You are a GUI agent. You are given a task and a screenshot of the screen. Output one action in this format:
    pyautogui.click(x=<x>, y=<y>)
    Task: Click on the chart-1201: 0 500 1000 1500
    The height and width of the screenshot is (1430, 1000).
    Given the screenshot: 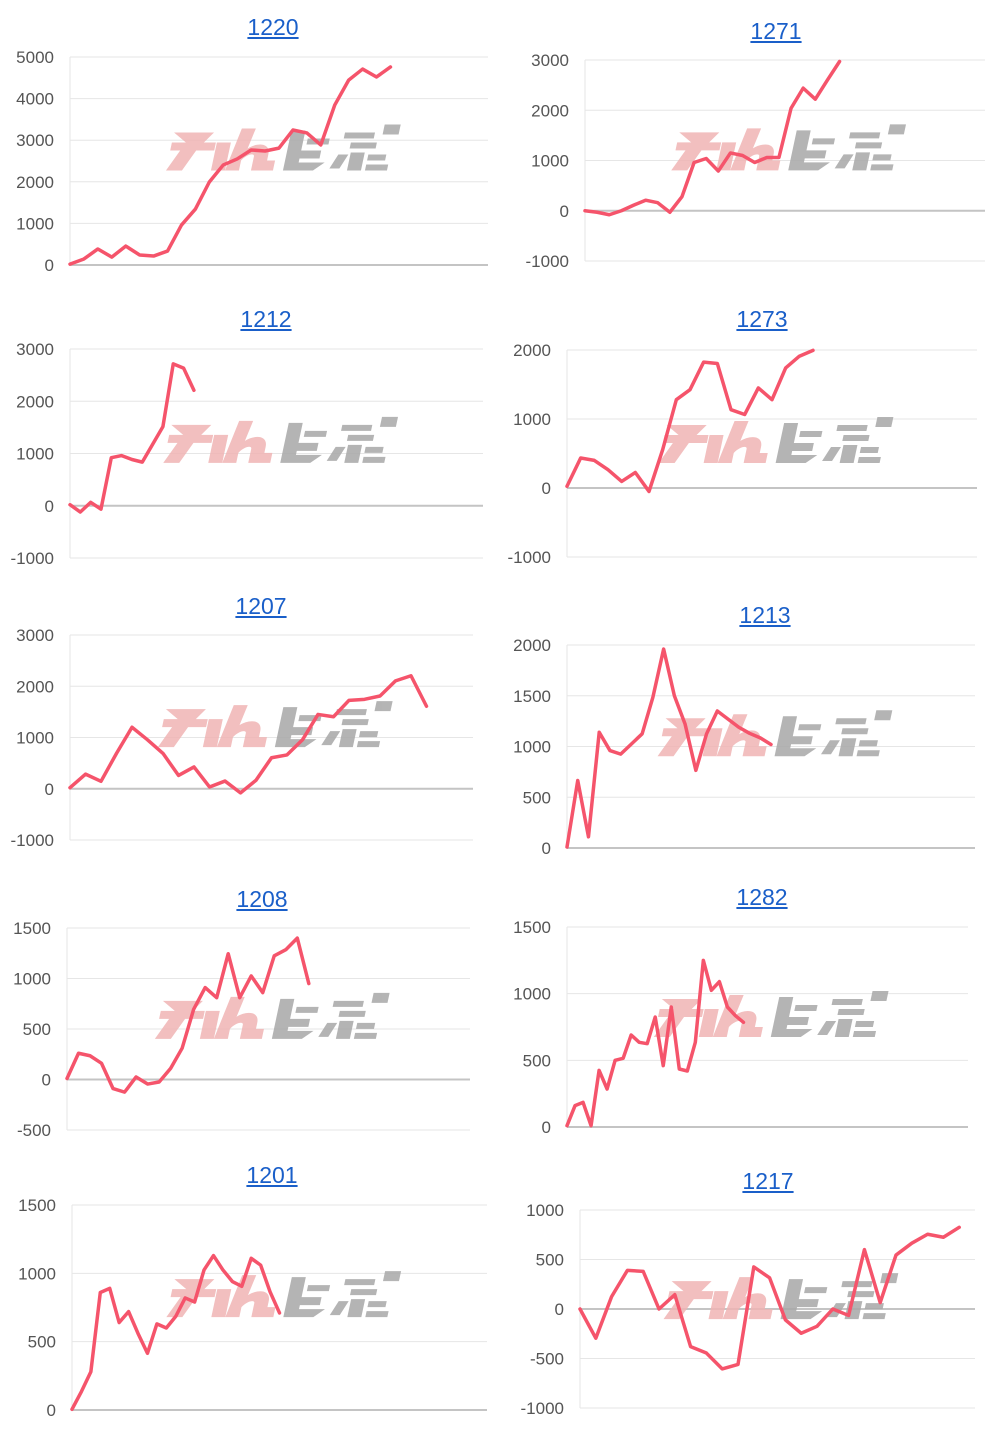 What is the action you would take?
    pyautogui.click(x=252, y=1308)
    